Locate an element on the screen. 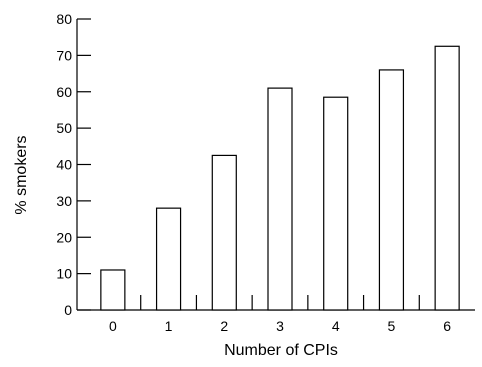  y-tick-label: 0 is located at coordinates (68, 310).